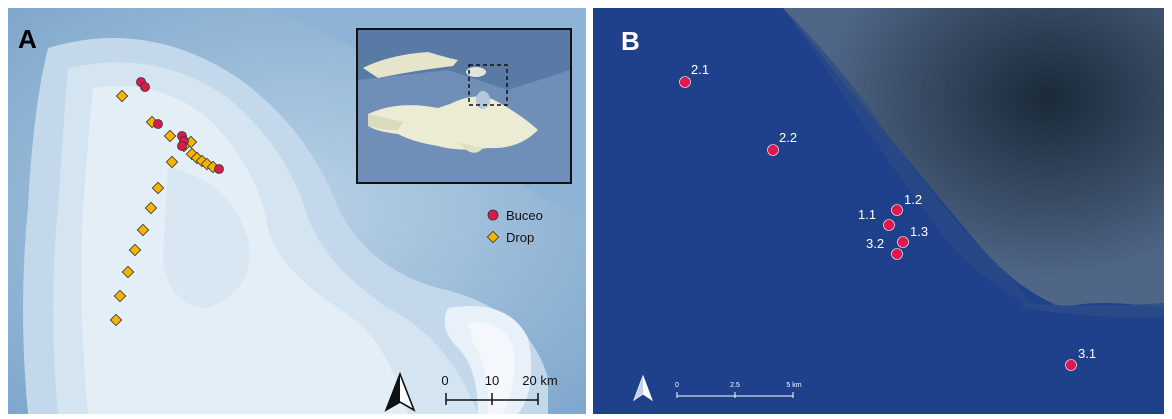 Image resolution: width=1172 pixels, height=419 pixels. What do you see at coordinates (492, 380) in the screenshot?
I see `scale-tick-label: 10` at bounding box center [492, 380].